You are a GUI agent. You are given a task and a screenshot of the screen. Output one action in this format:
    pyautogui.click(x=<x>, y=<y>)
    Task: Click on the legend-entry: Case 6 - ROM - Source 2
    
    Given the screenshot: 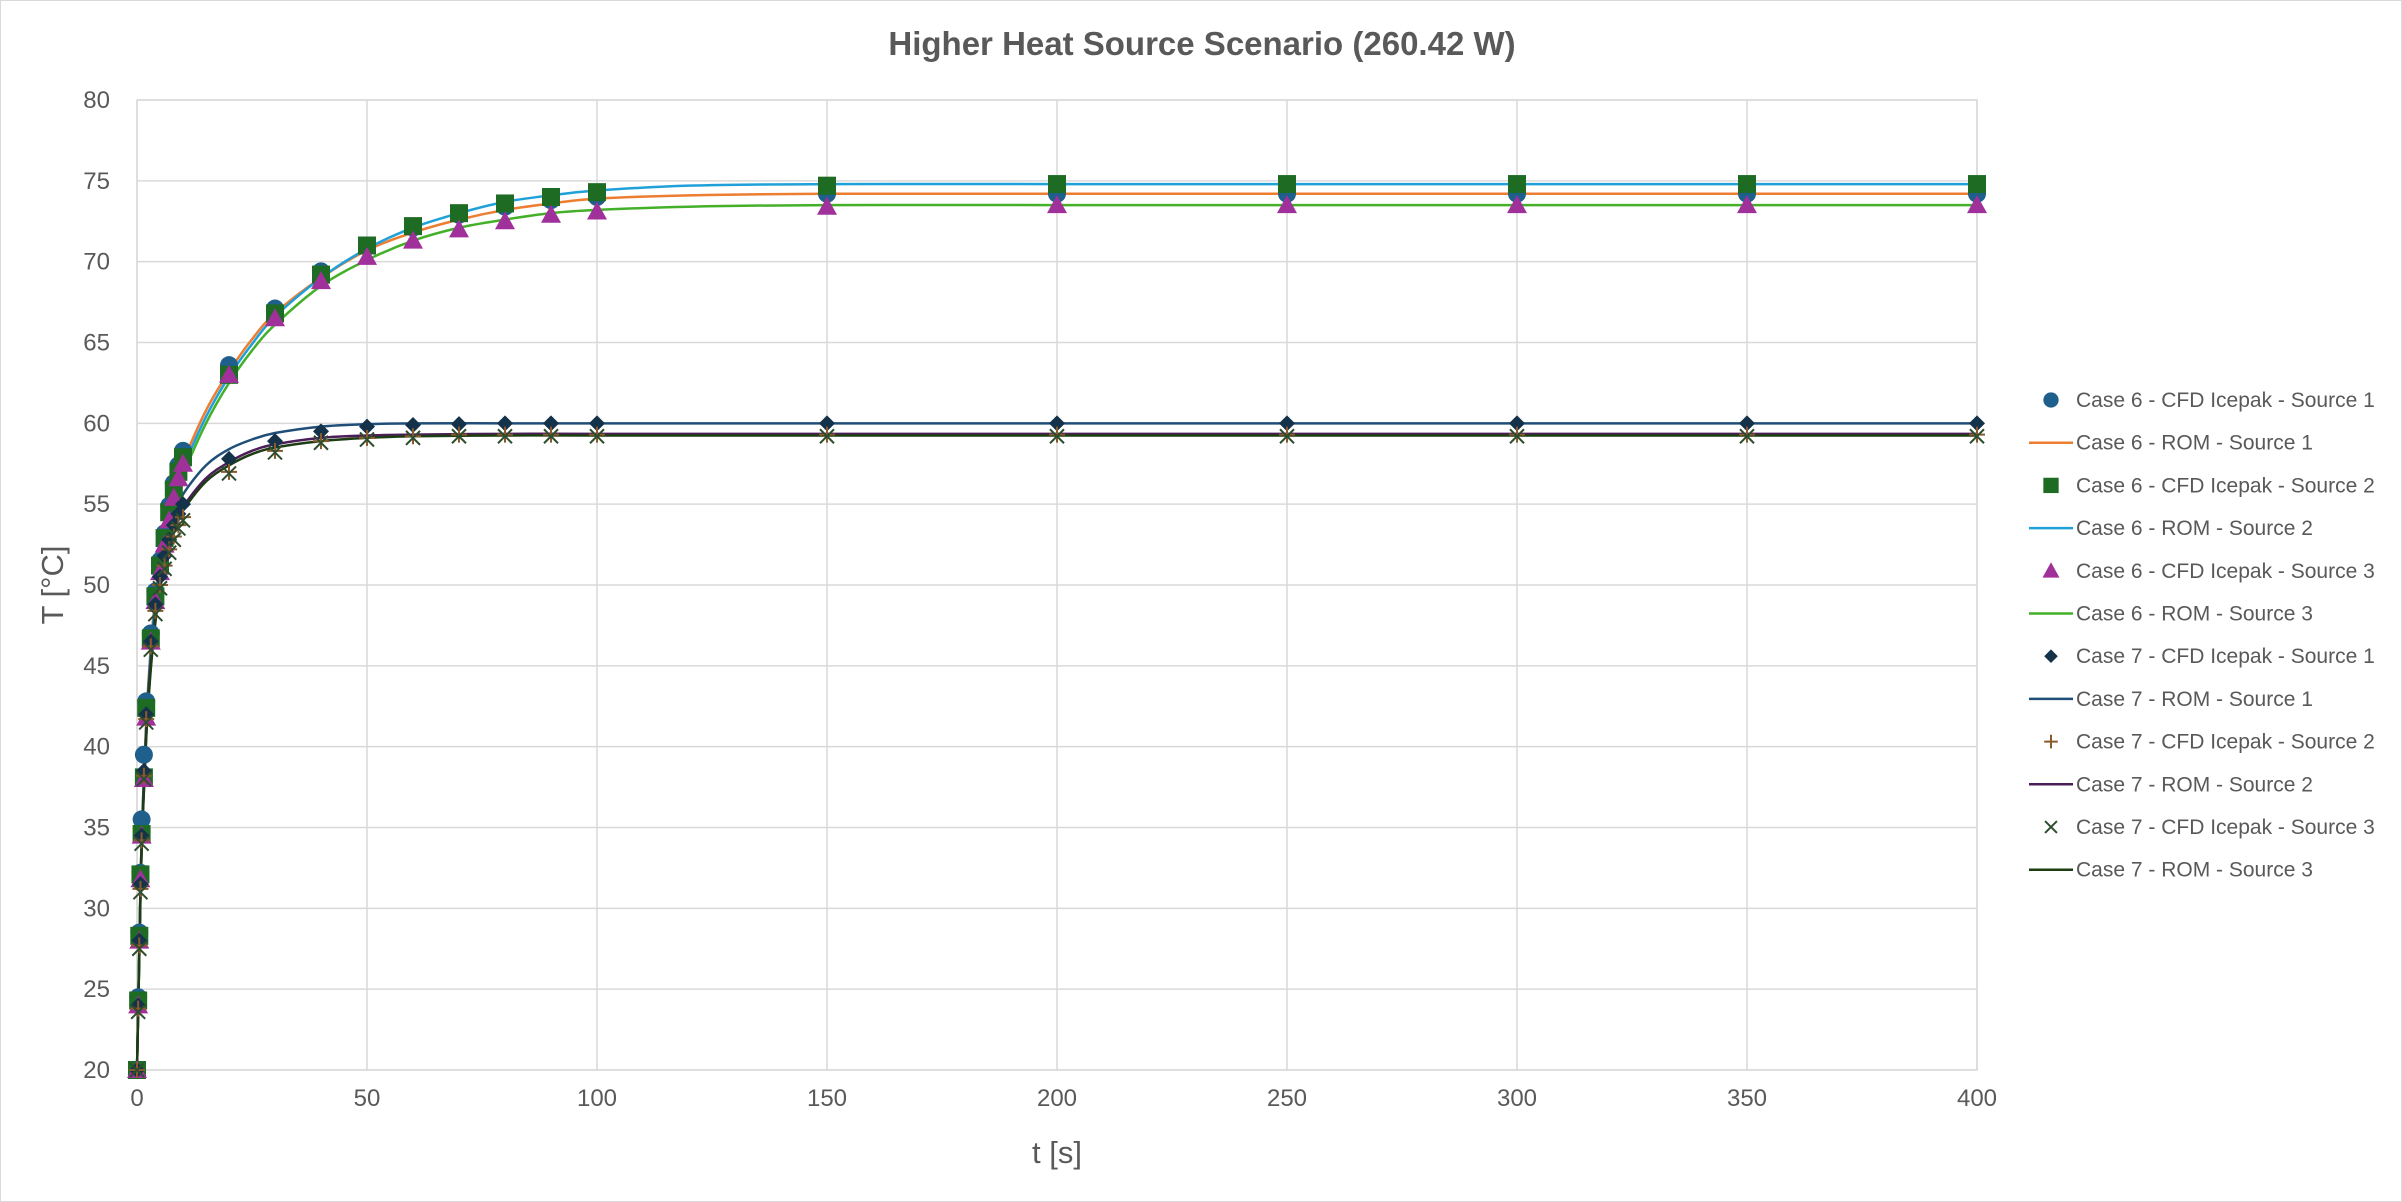 What is the action you would take?
    pyautogui.click(x=2171, y=528)
    